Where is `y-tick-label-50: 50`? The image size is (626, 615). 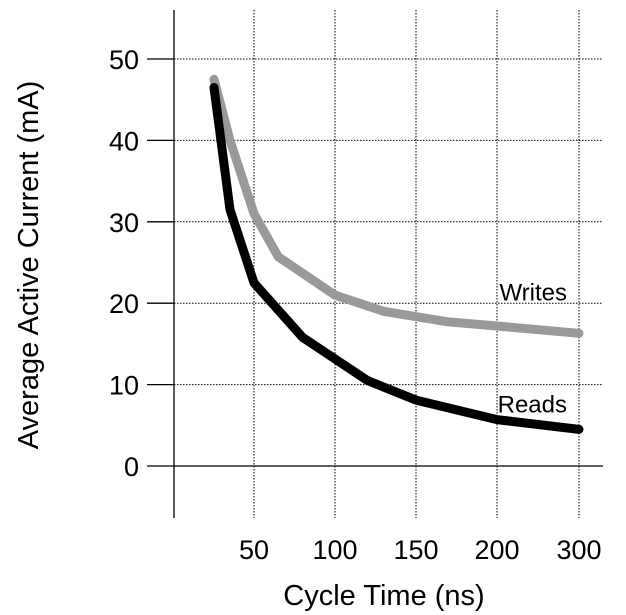
y-tick-label-50: 50 is located at coordinates (124, 60).